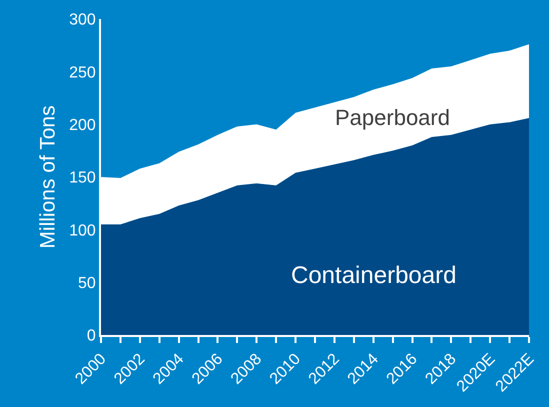 The width and height of the screenshot is (549, 407). Describe the element at coordinates (82, 178) in the screenshot. I see `y-tick-label: 150` at that location.